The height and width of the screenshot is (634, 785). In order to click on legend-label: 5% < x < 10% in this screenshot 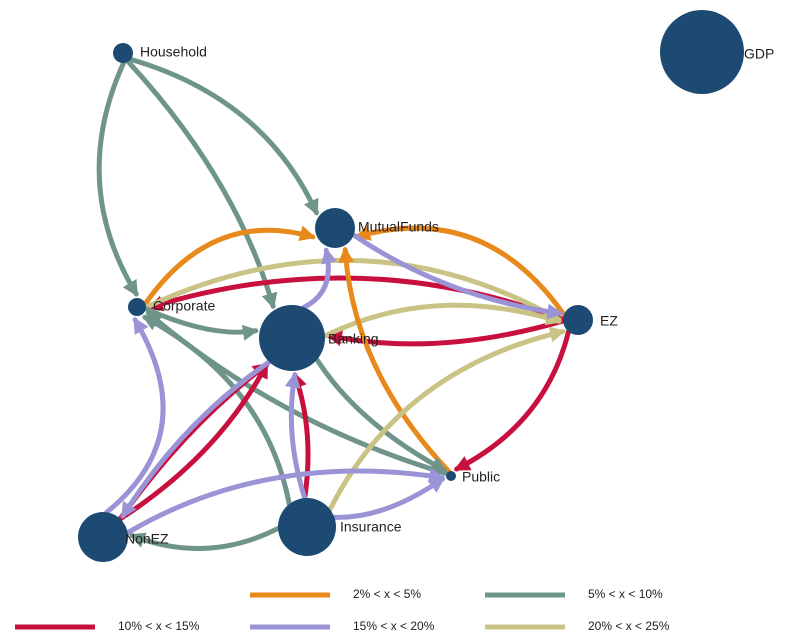, I will do `click(625, 594)`.